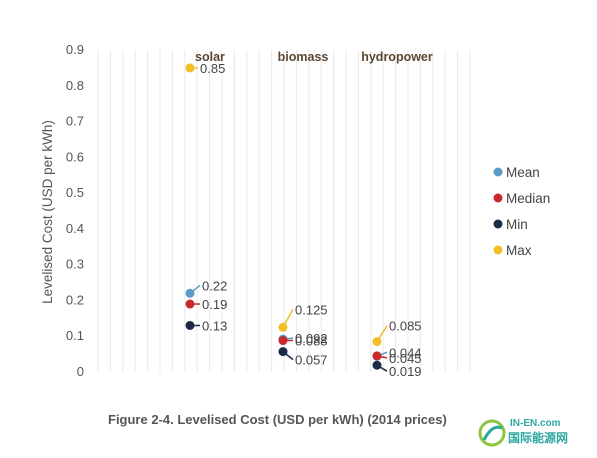 This screenshot has width=597, height=458. I want to click on y-tick-label: 0.7, so click(75, 121).